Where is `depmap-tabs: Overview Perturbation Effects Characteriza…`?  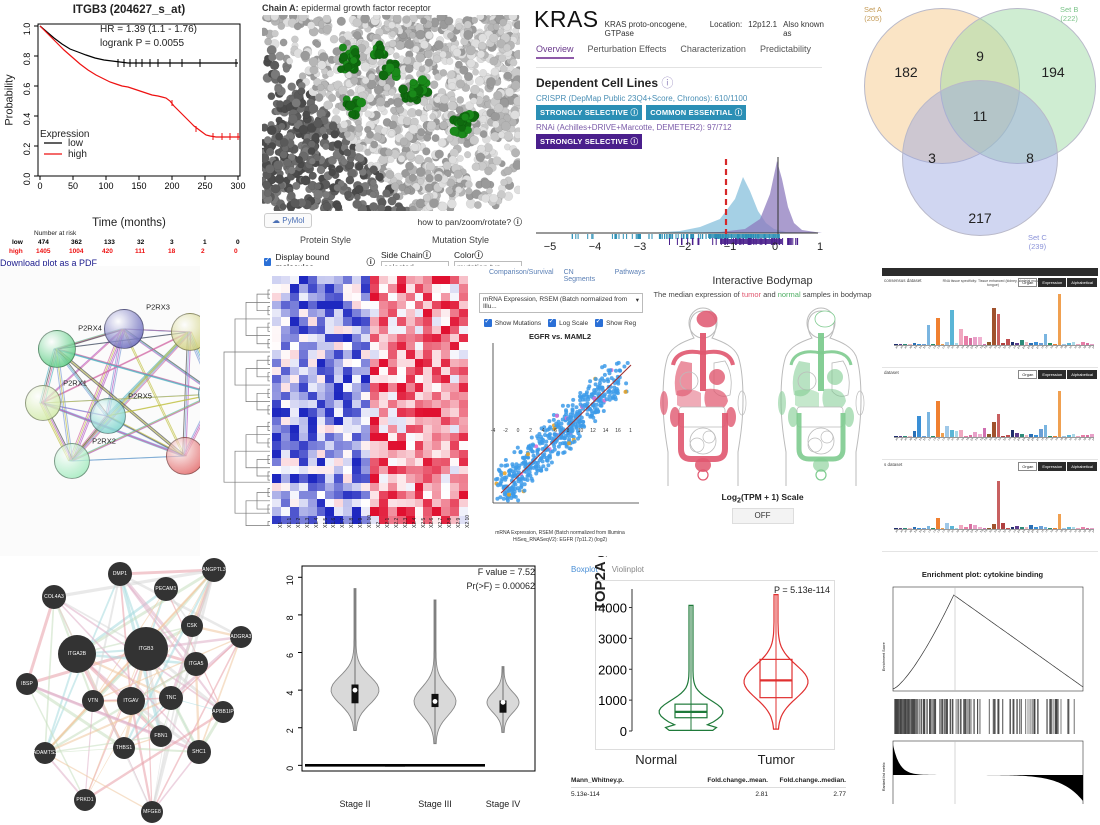
depmap-tabs: Overview Perturbation Effects Characteriza… is located at coordinates (678, 48).